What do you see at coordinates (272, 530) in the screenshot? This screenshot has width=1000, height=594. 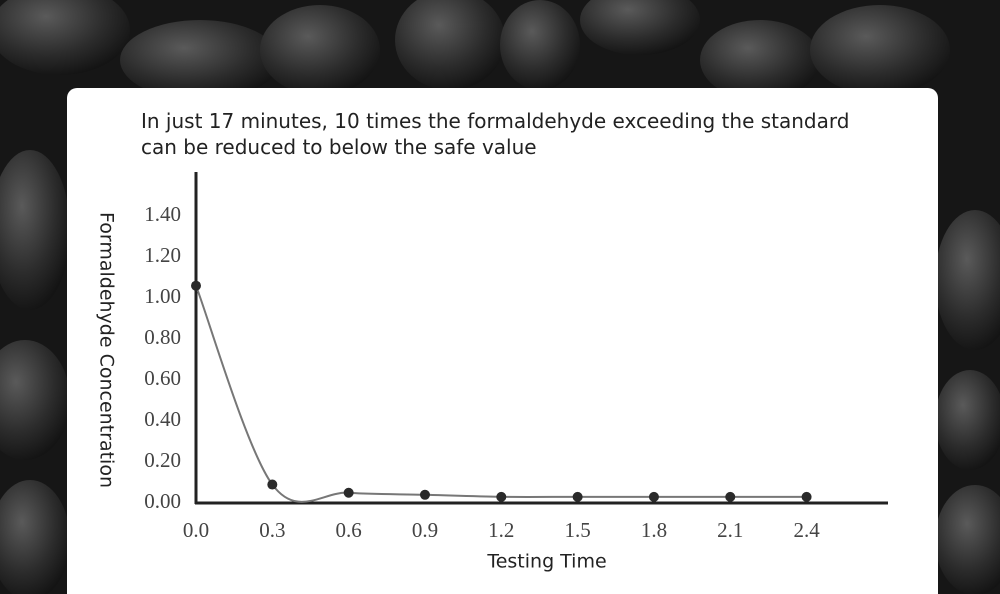 I see `x-tick-label: 0.3` at bounding box center [272, 530].